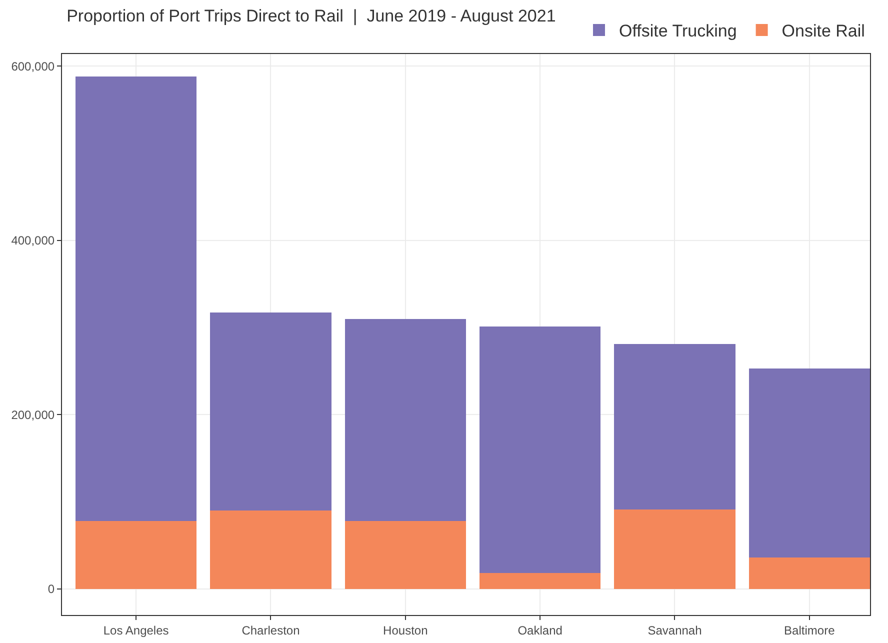 This screenshot has width=888, height=643. Describe the element at coordinates (33, 415) in the screenshot. I see `y-tick-label: 200,000` at that location.